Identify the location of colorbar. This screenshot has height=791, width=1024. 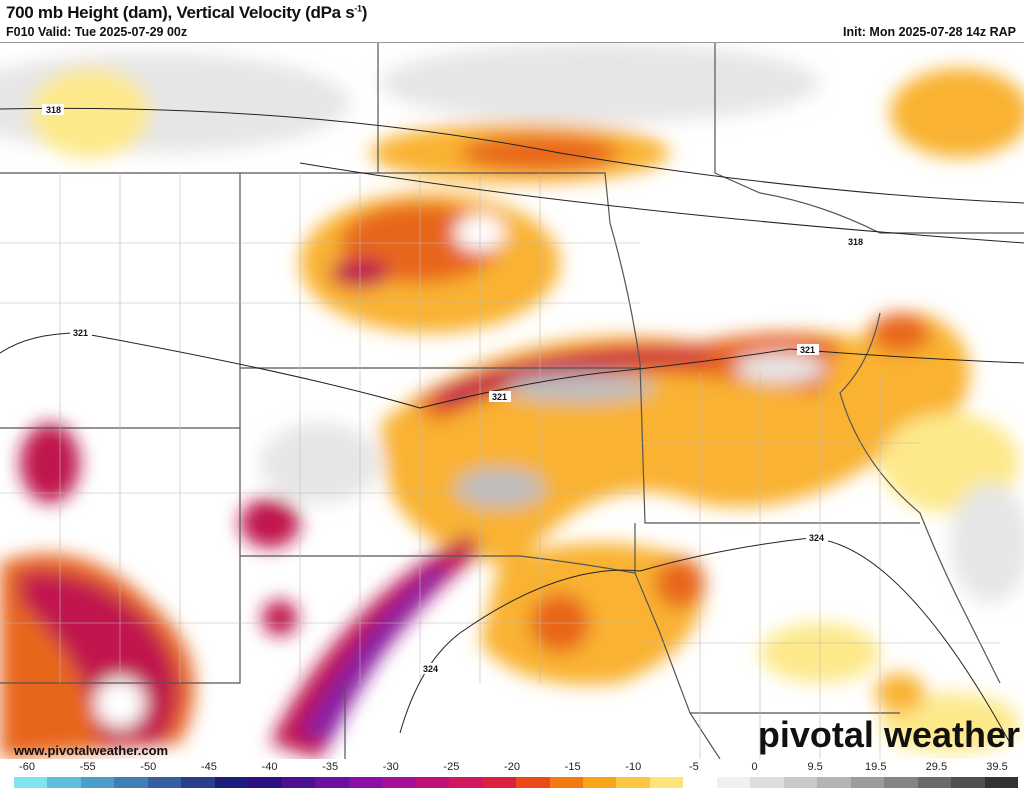
(516, 782).